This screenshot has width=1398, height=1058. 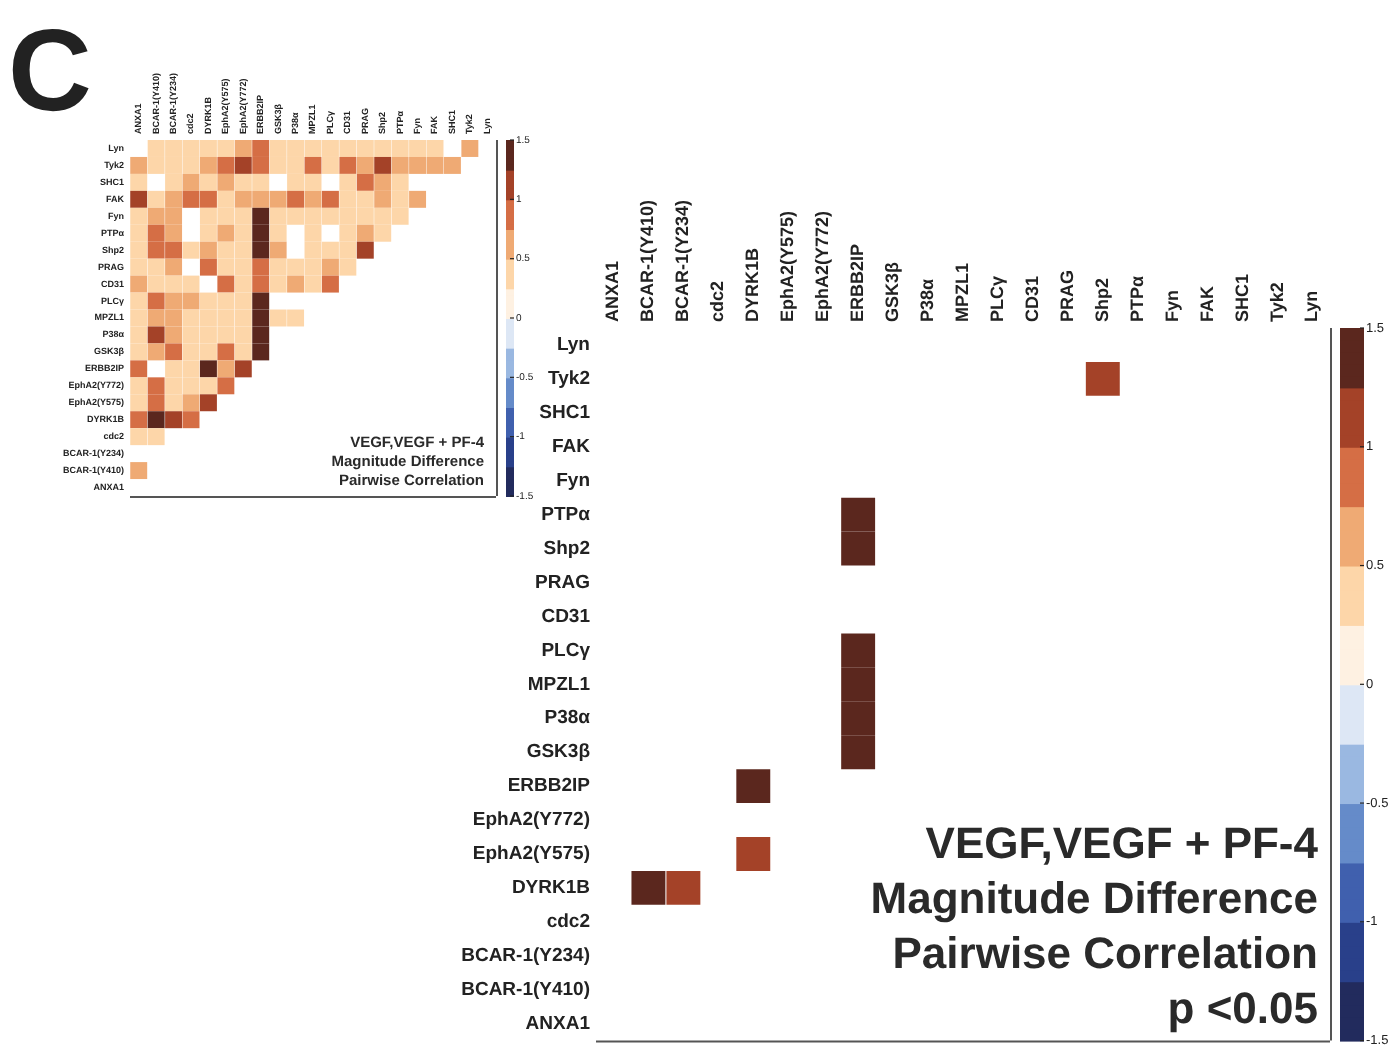 What do you see at coordinates (1206, 303) in the screenshot?
I see `x-tick-label: FAK` at bounding box center [1206, 303].